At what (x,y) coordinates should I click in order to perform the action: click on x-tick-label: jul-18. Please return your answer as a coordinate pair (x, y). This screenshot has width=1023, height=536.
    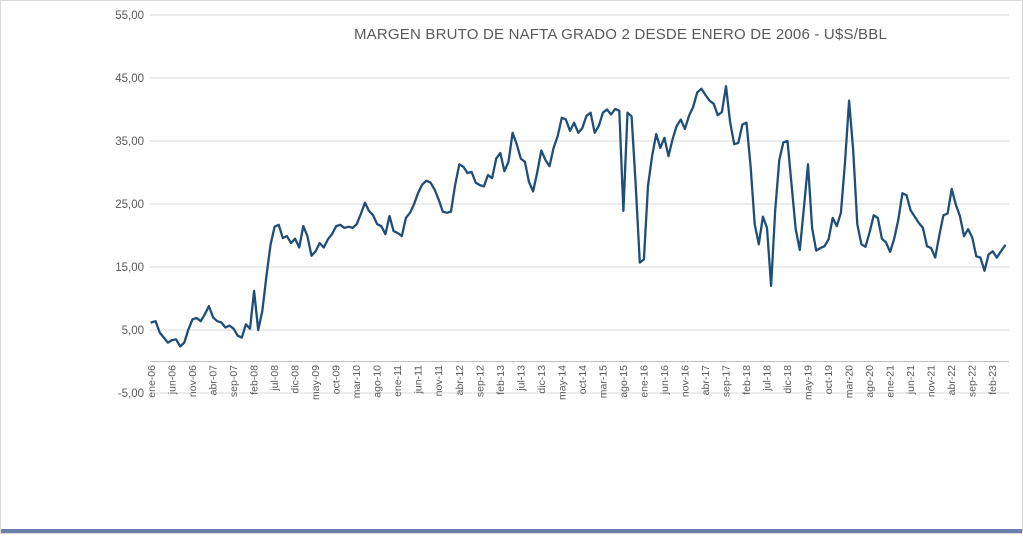
    Looking at the image, I should click on (768, 378).